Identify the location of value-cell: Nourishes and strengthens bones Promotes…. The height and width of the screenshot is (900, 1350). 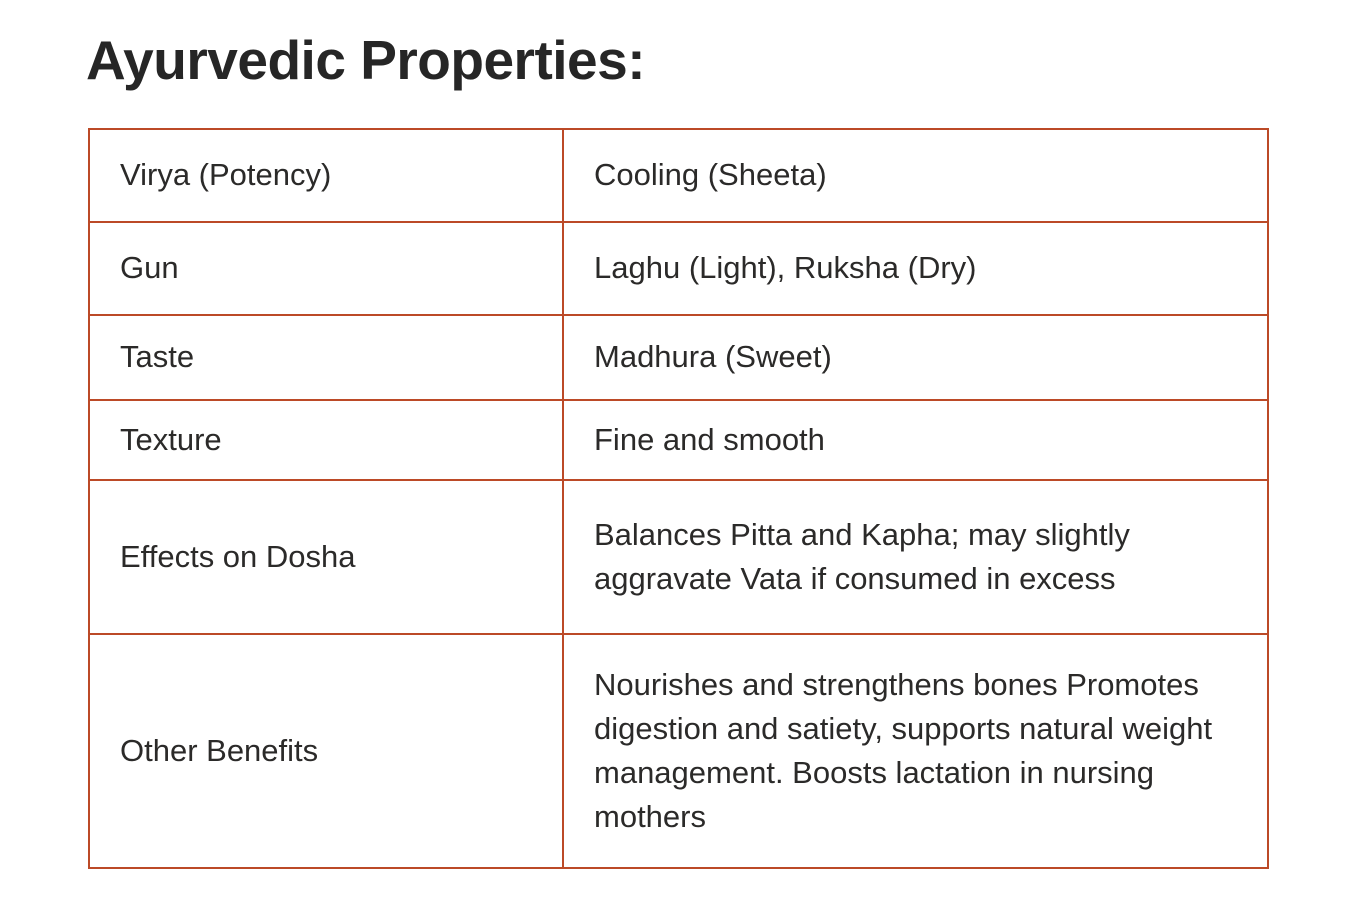
(915, 751).